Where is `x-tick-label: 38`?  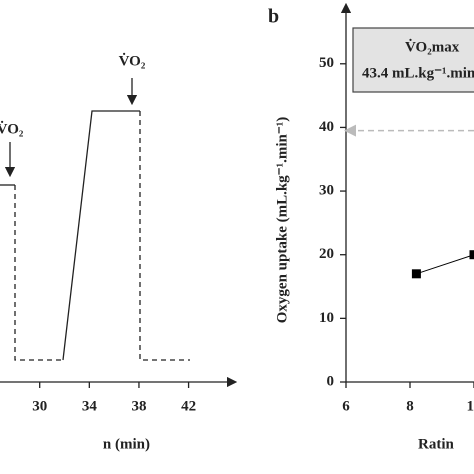 x-tick-label: 38 is located at coordinates (138, 406).